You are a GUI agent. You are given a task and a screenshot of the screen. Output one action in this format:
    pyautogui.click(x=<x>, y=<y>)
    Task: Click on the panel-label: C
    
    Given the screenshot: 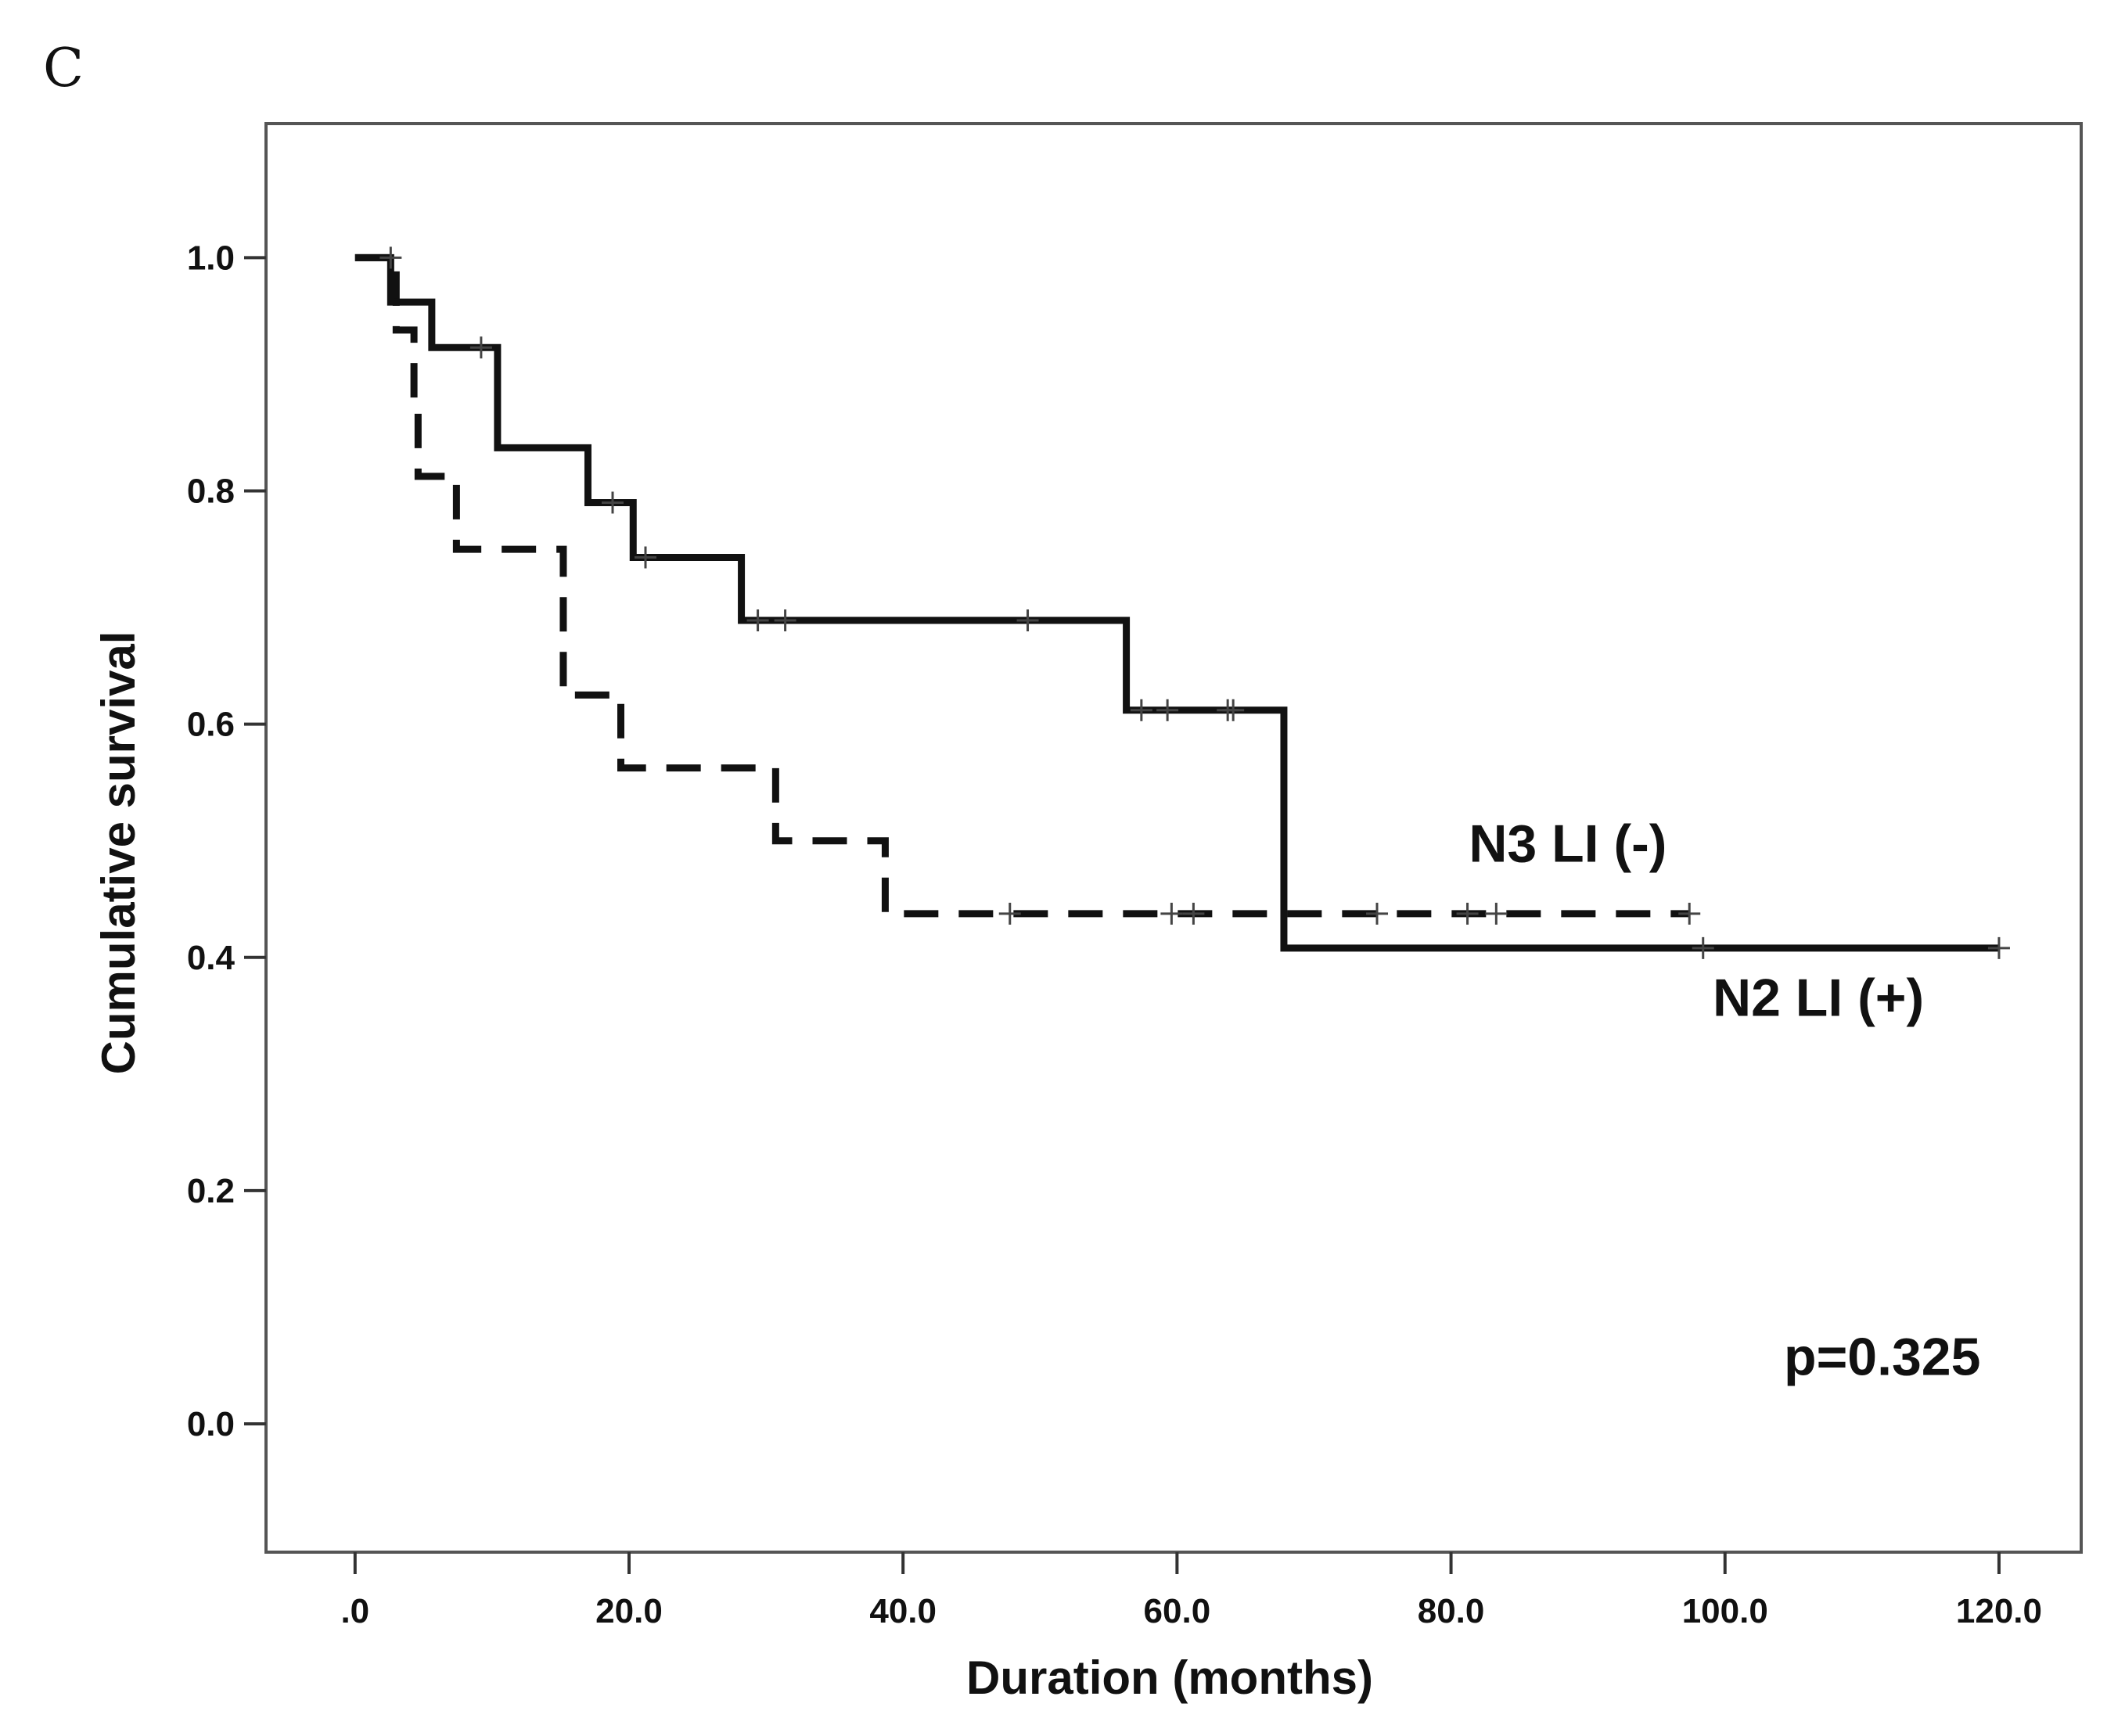 What is the action you would take?
    pyautogui.click(x=63, y=68)
    